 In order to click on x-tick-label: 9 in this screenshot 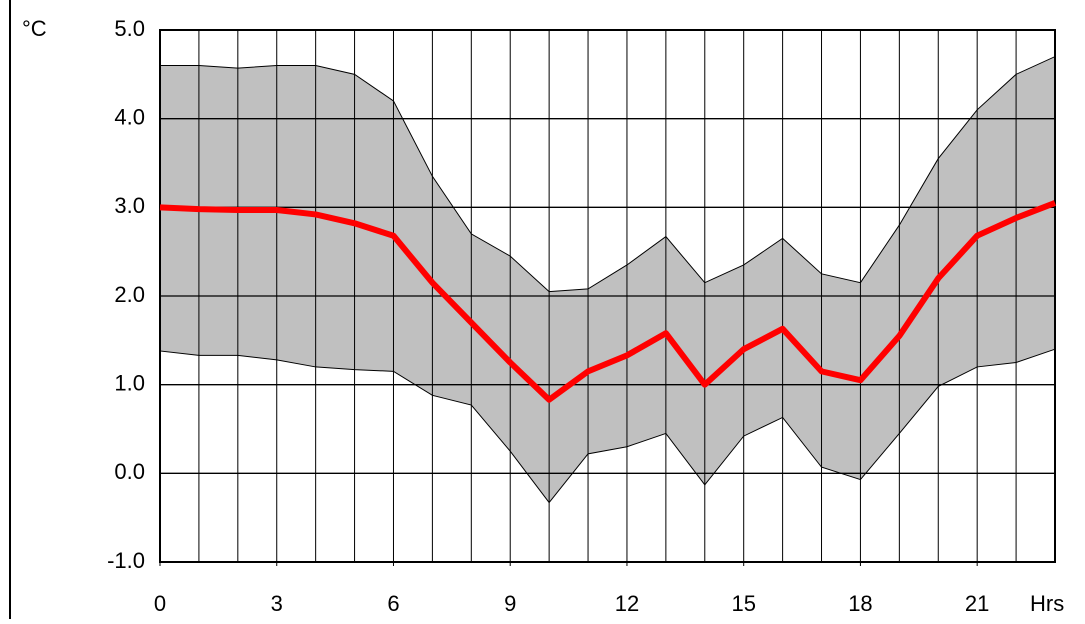, I will do `click(510, 603)`.